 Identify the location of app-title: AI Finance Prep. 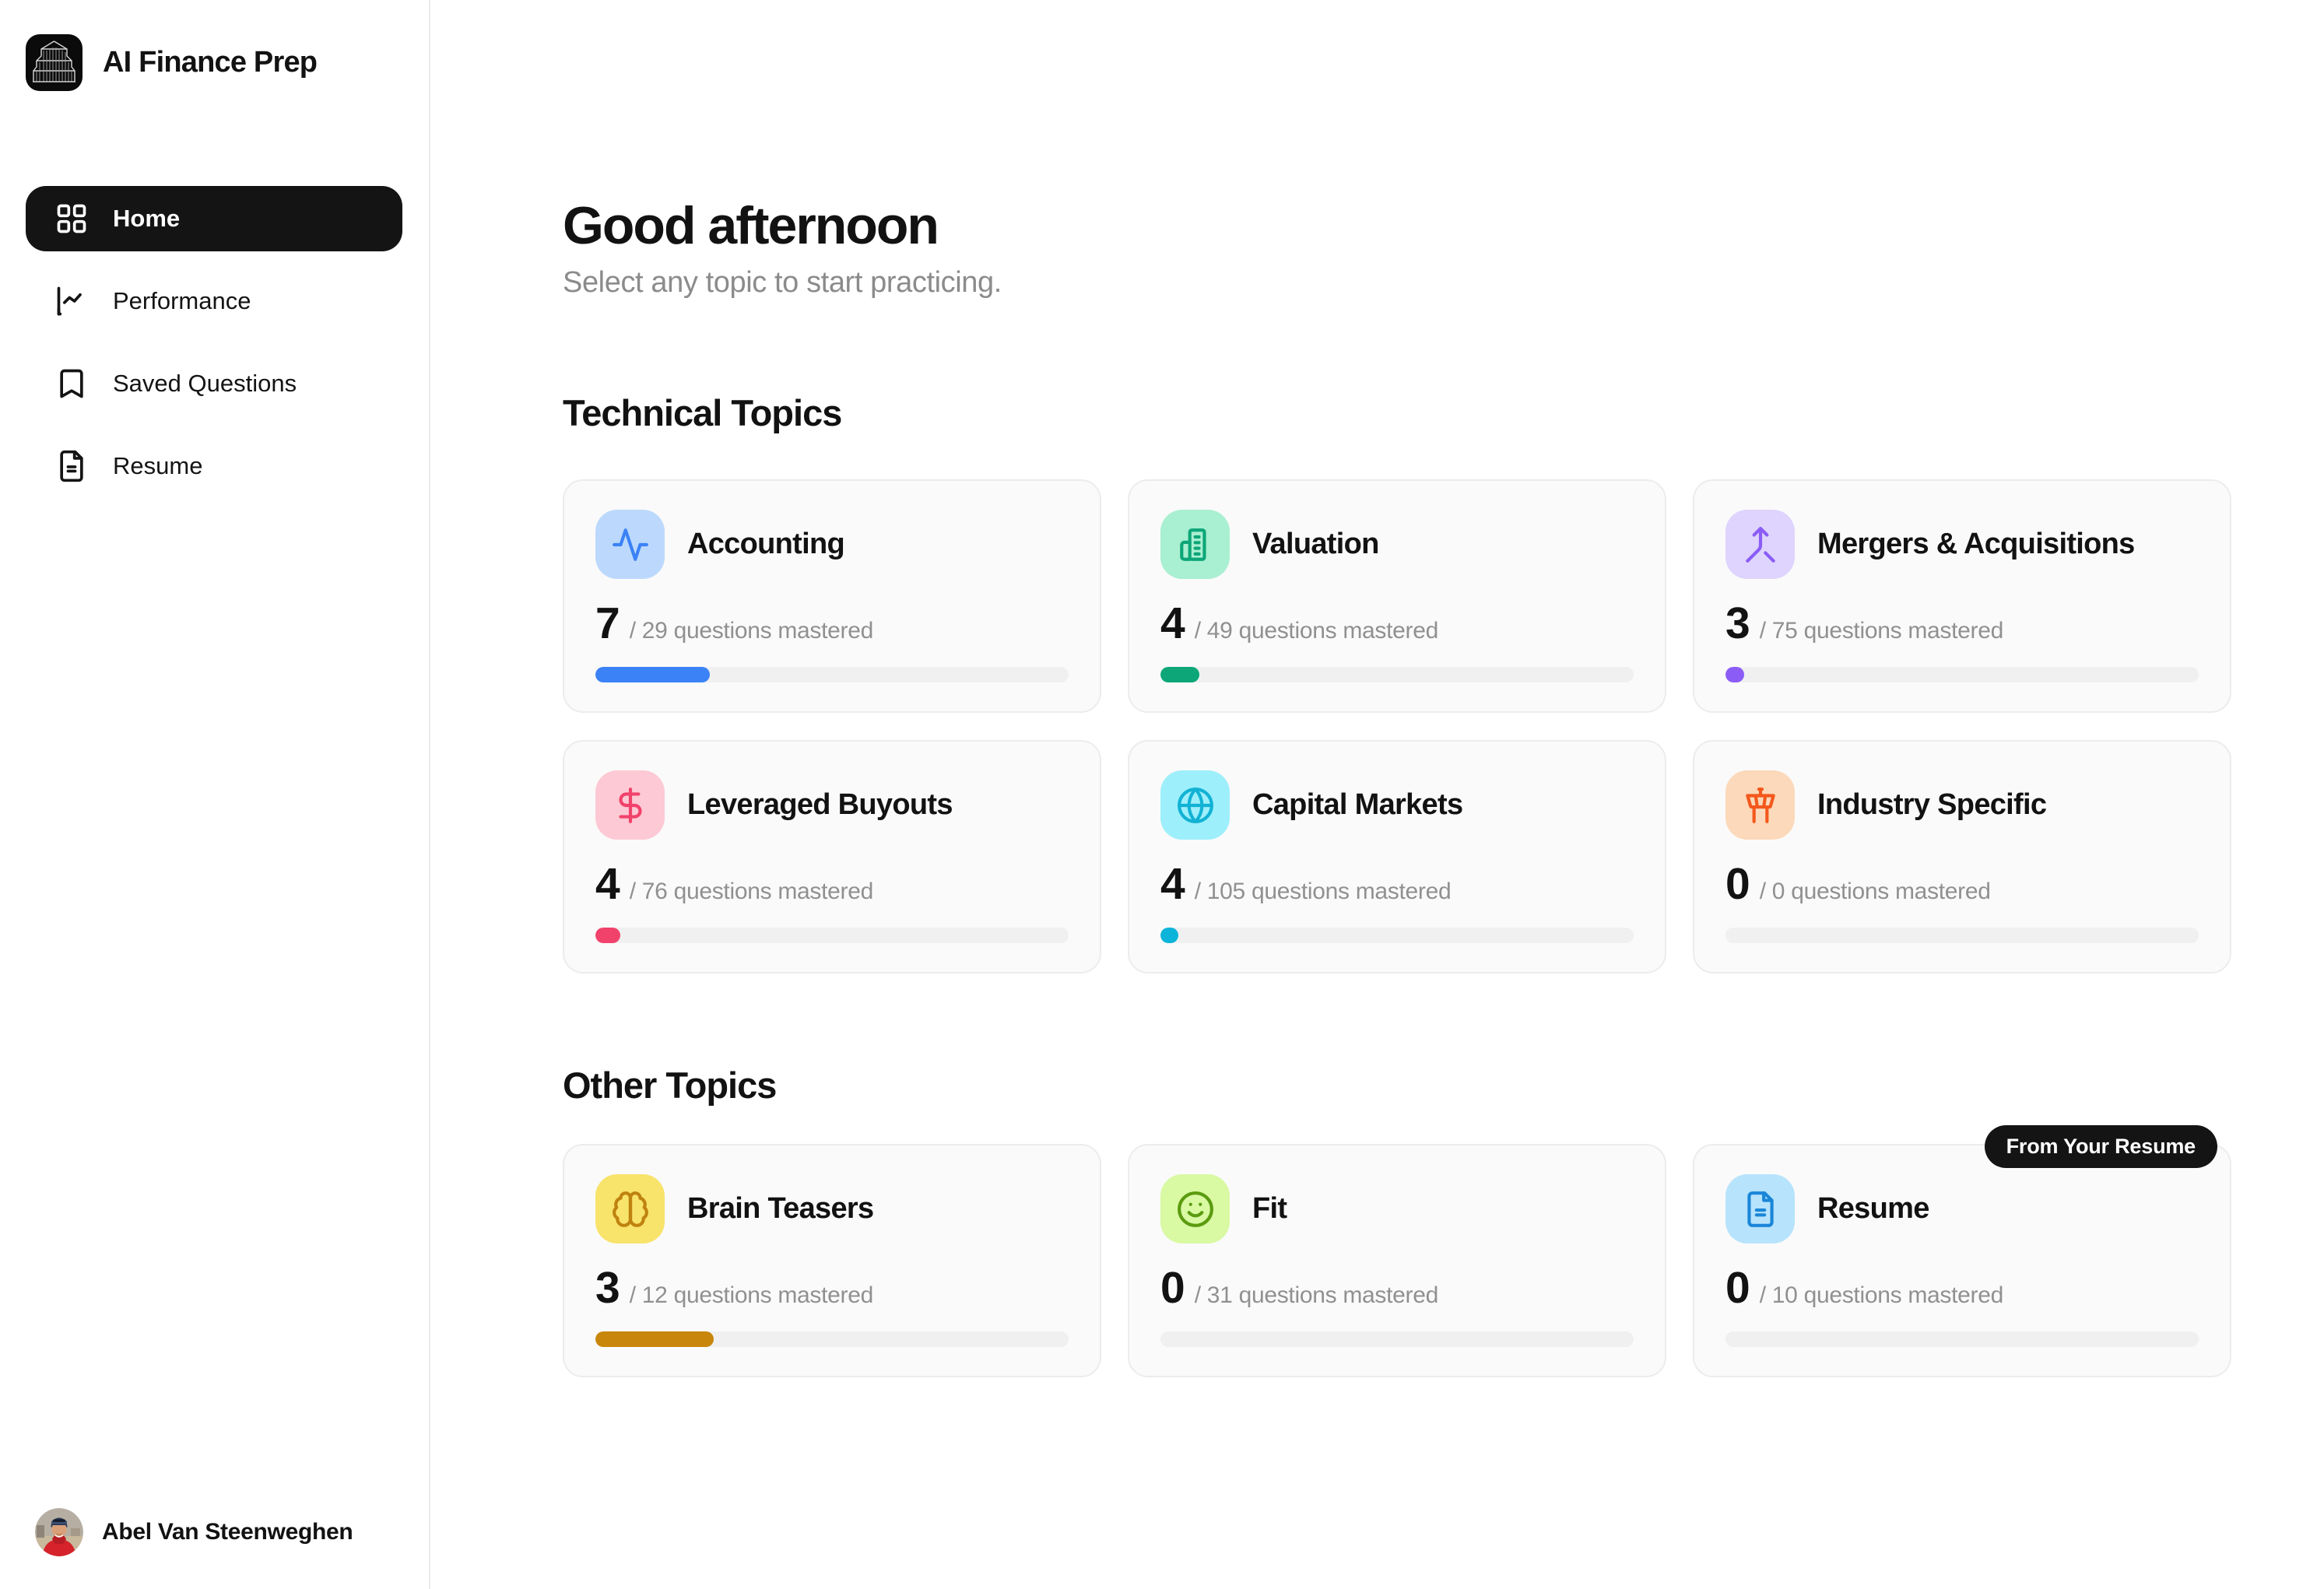
(211, 62).